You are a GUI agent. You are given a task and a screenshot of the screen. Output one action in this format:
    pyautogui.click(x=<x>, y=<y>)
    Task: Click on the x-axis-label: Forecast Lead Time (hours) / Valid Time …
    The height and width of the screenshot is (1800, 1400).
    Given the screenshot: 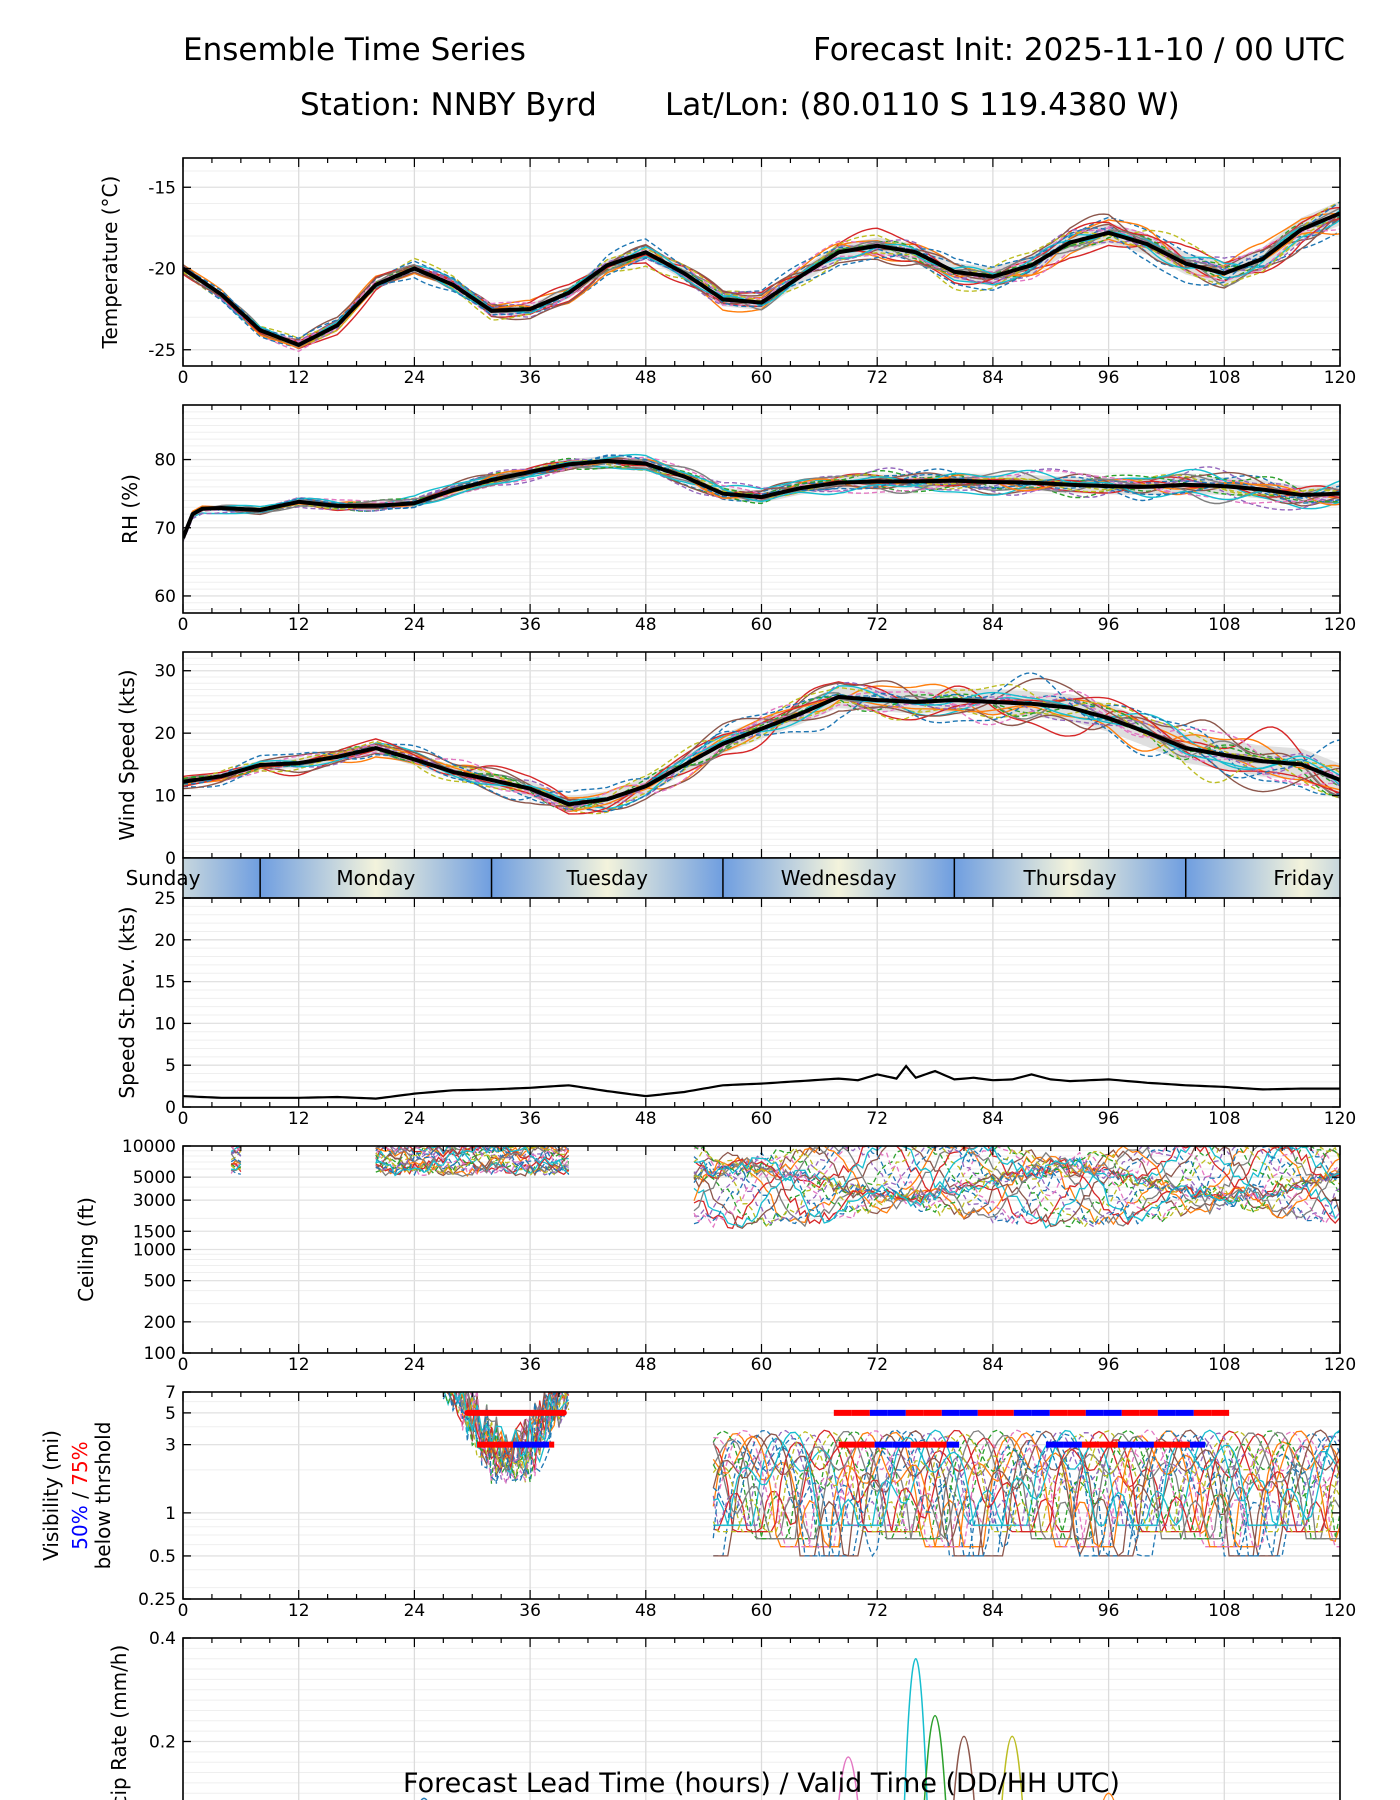 What is the action you would take?
    pyautogui.click(x=761, y=1783)
    